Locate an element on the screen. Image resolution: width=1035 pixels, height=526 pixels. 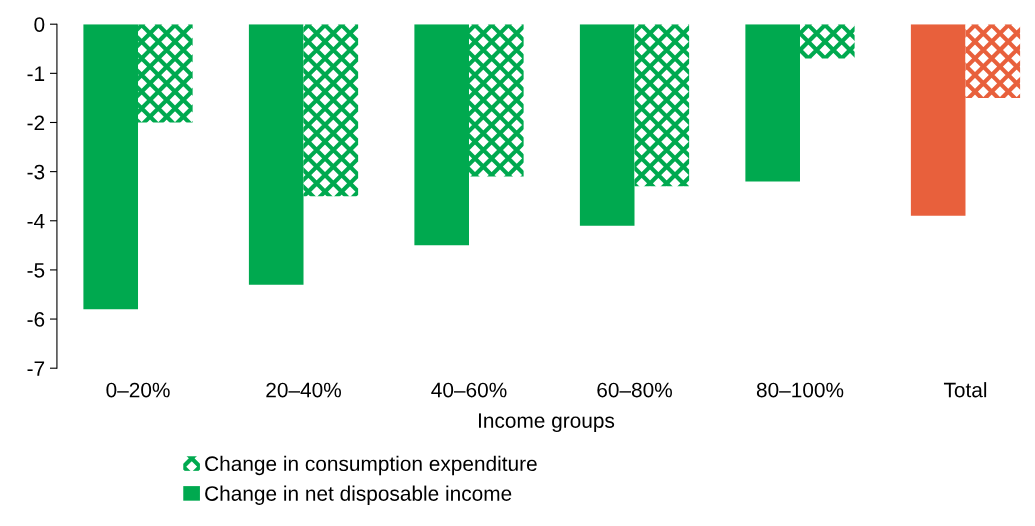
x-tick-label: 0–20% is located at coordinates (138, 390).